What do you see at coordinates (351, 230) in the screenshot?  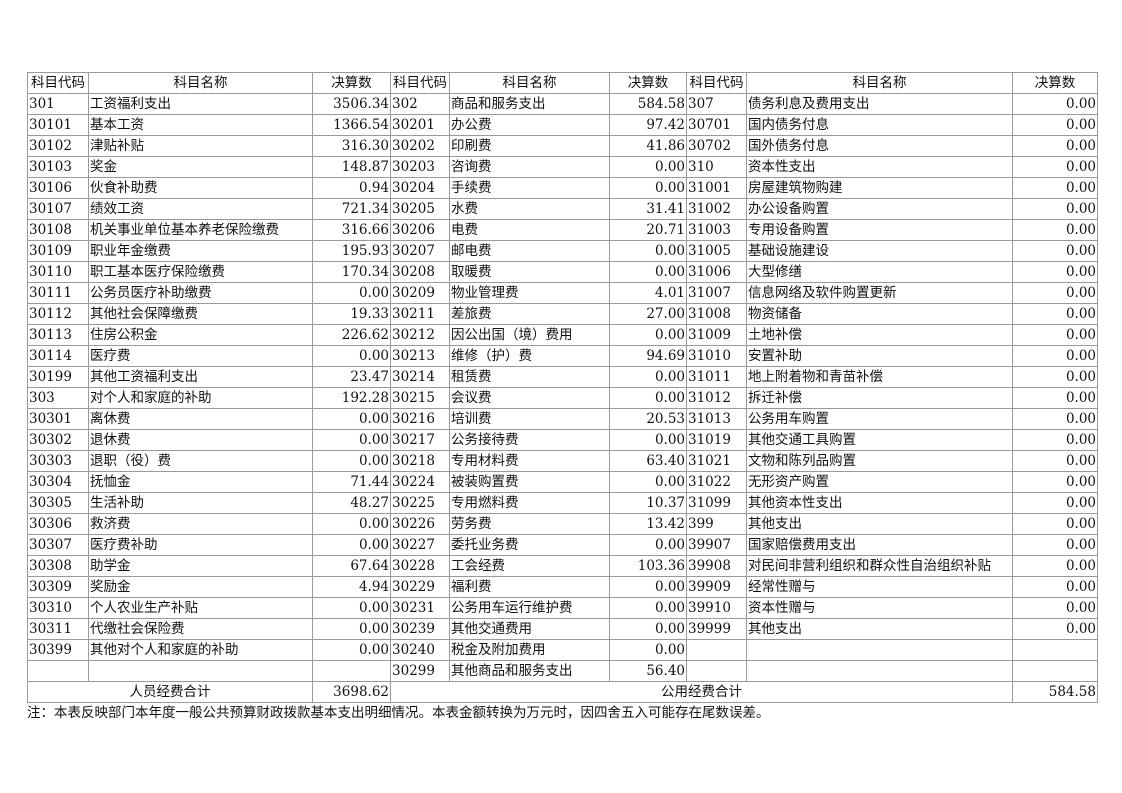 I see `amount-cell: 316.66` at bounding box center [351, 230].